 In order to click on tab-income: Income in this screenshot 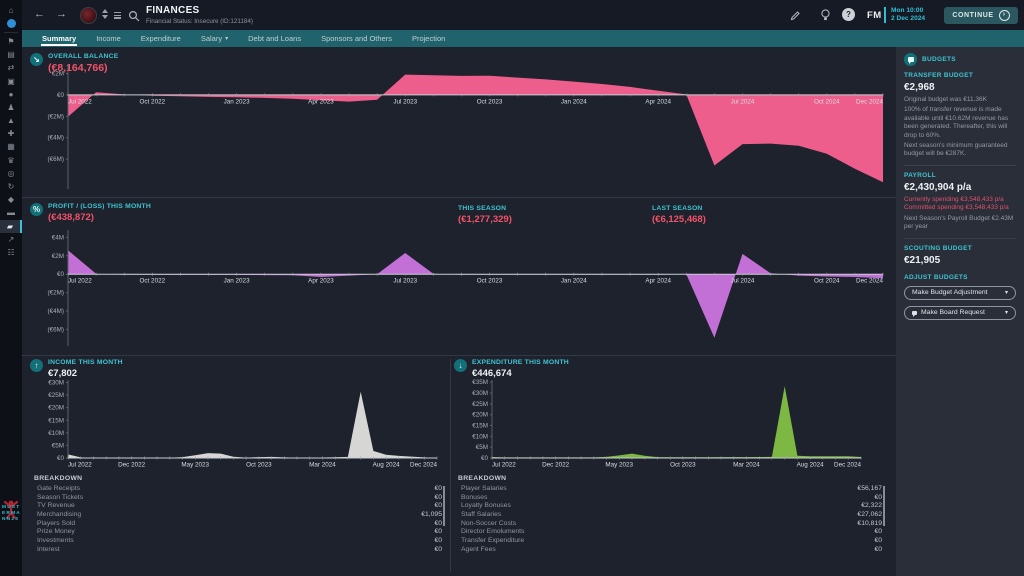, I will do `click(108, 38)`.